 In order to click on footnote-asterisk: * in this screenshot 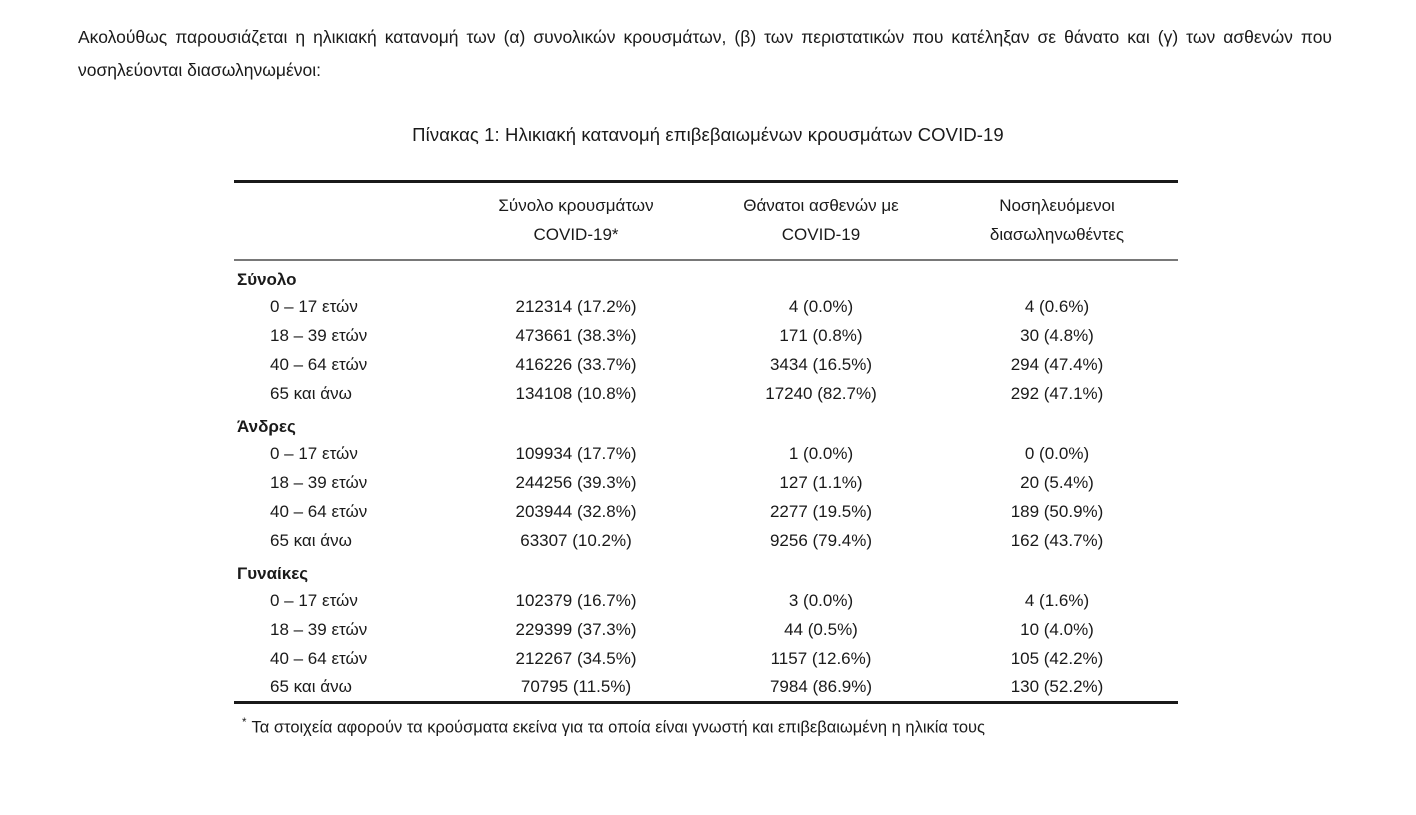, I will do `click(244, 722)`.